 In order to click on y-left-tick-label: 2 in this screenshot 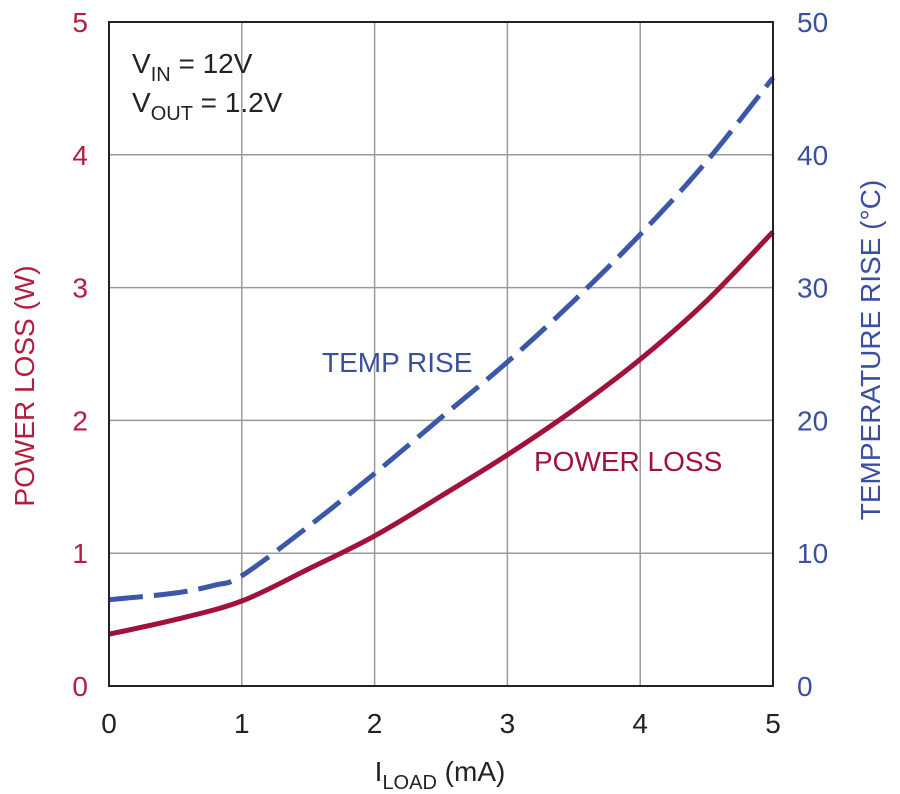, I will do `click(80, 420)`.